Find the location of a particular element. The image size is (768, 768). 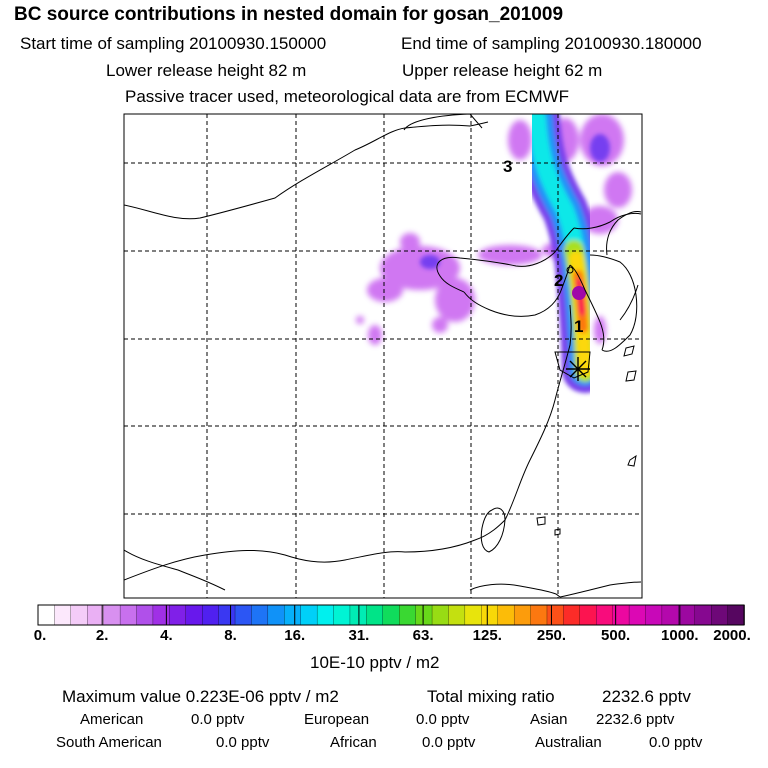

colorbar-major-ticks is located at coordinates (391, 615).